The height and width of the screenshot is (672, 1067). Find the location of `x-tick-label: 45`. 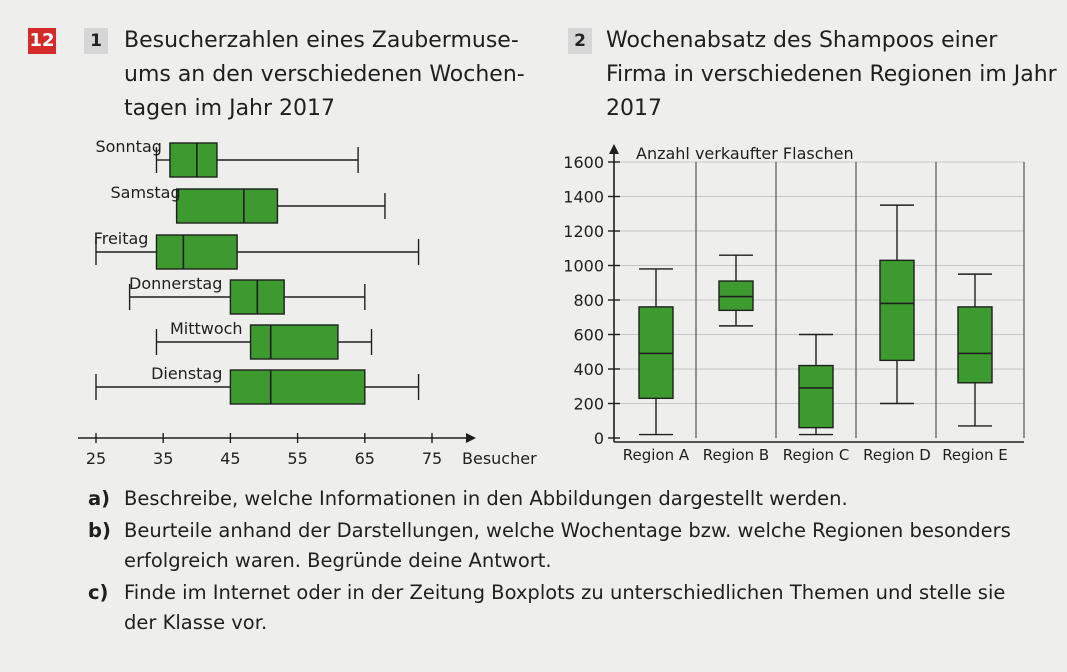

x-tick-label: 45 is located at coordinates (230, 458).